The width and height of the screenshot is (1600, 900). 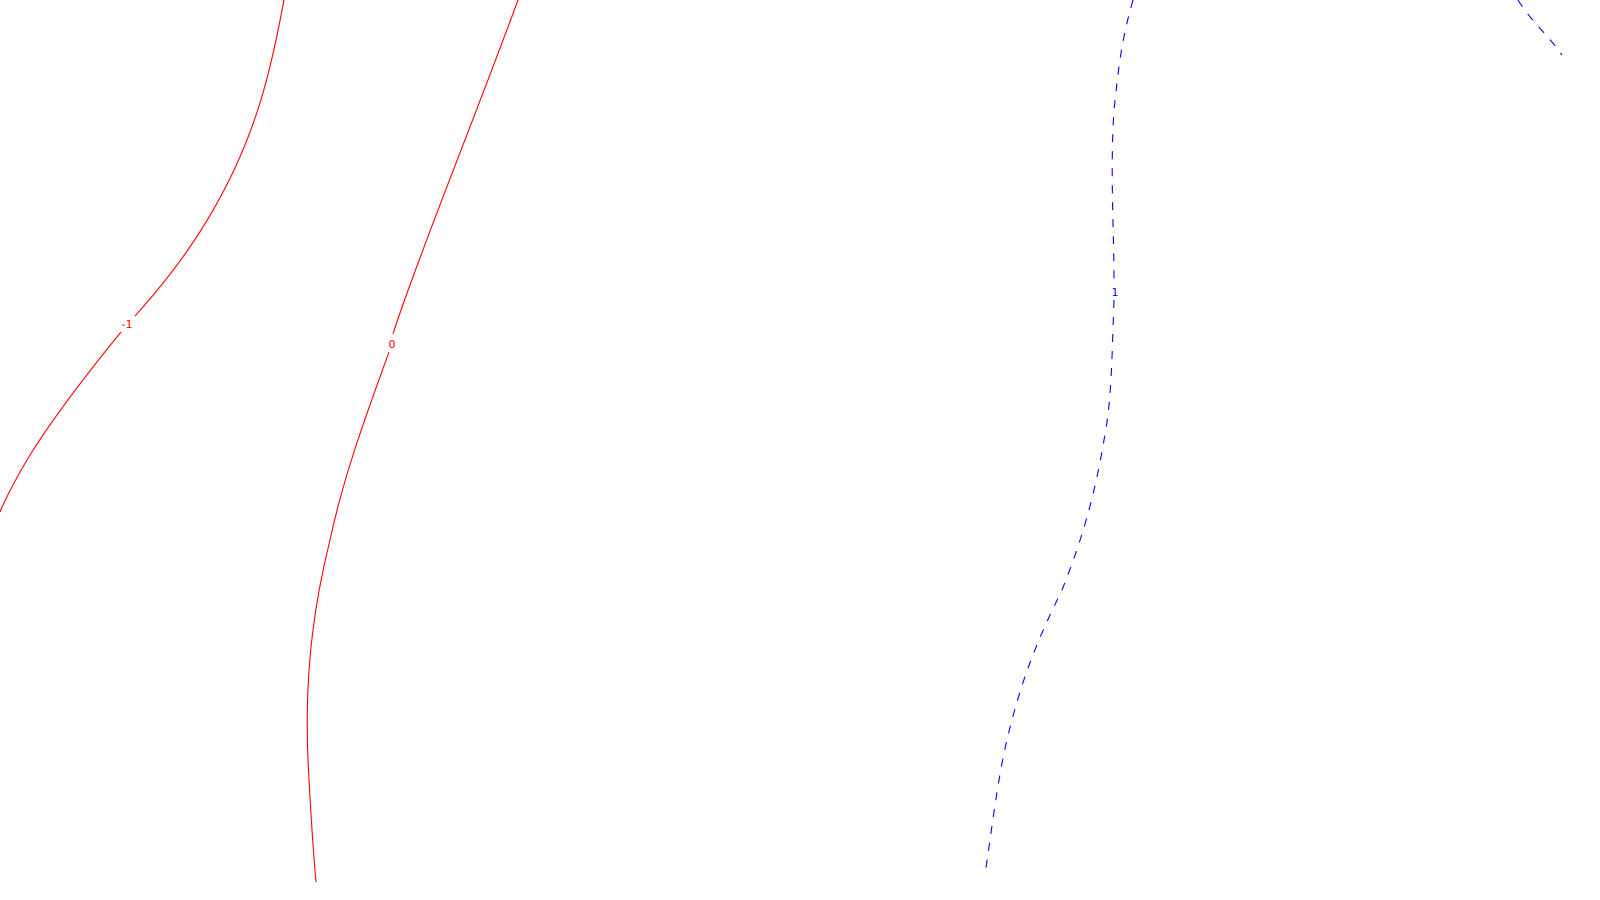 I want to click on contour-line-1-corner, so click(x=1540, y=28).